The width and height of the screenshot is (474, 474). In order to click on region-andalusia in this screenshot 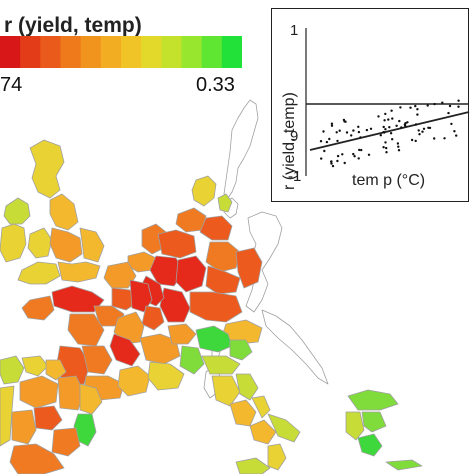, I will do `click(37, 458)`.